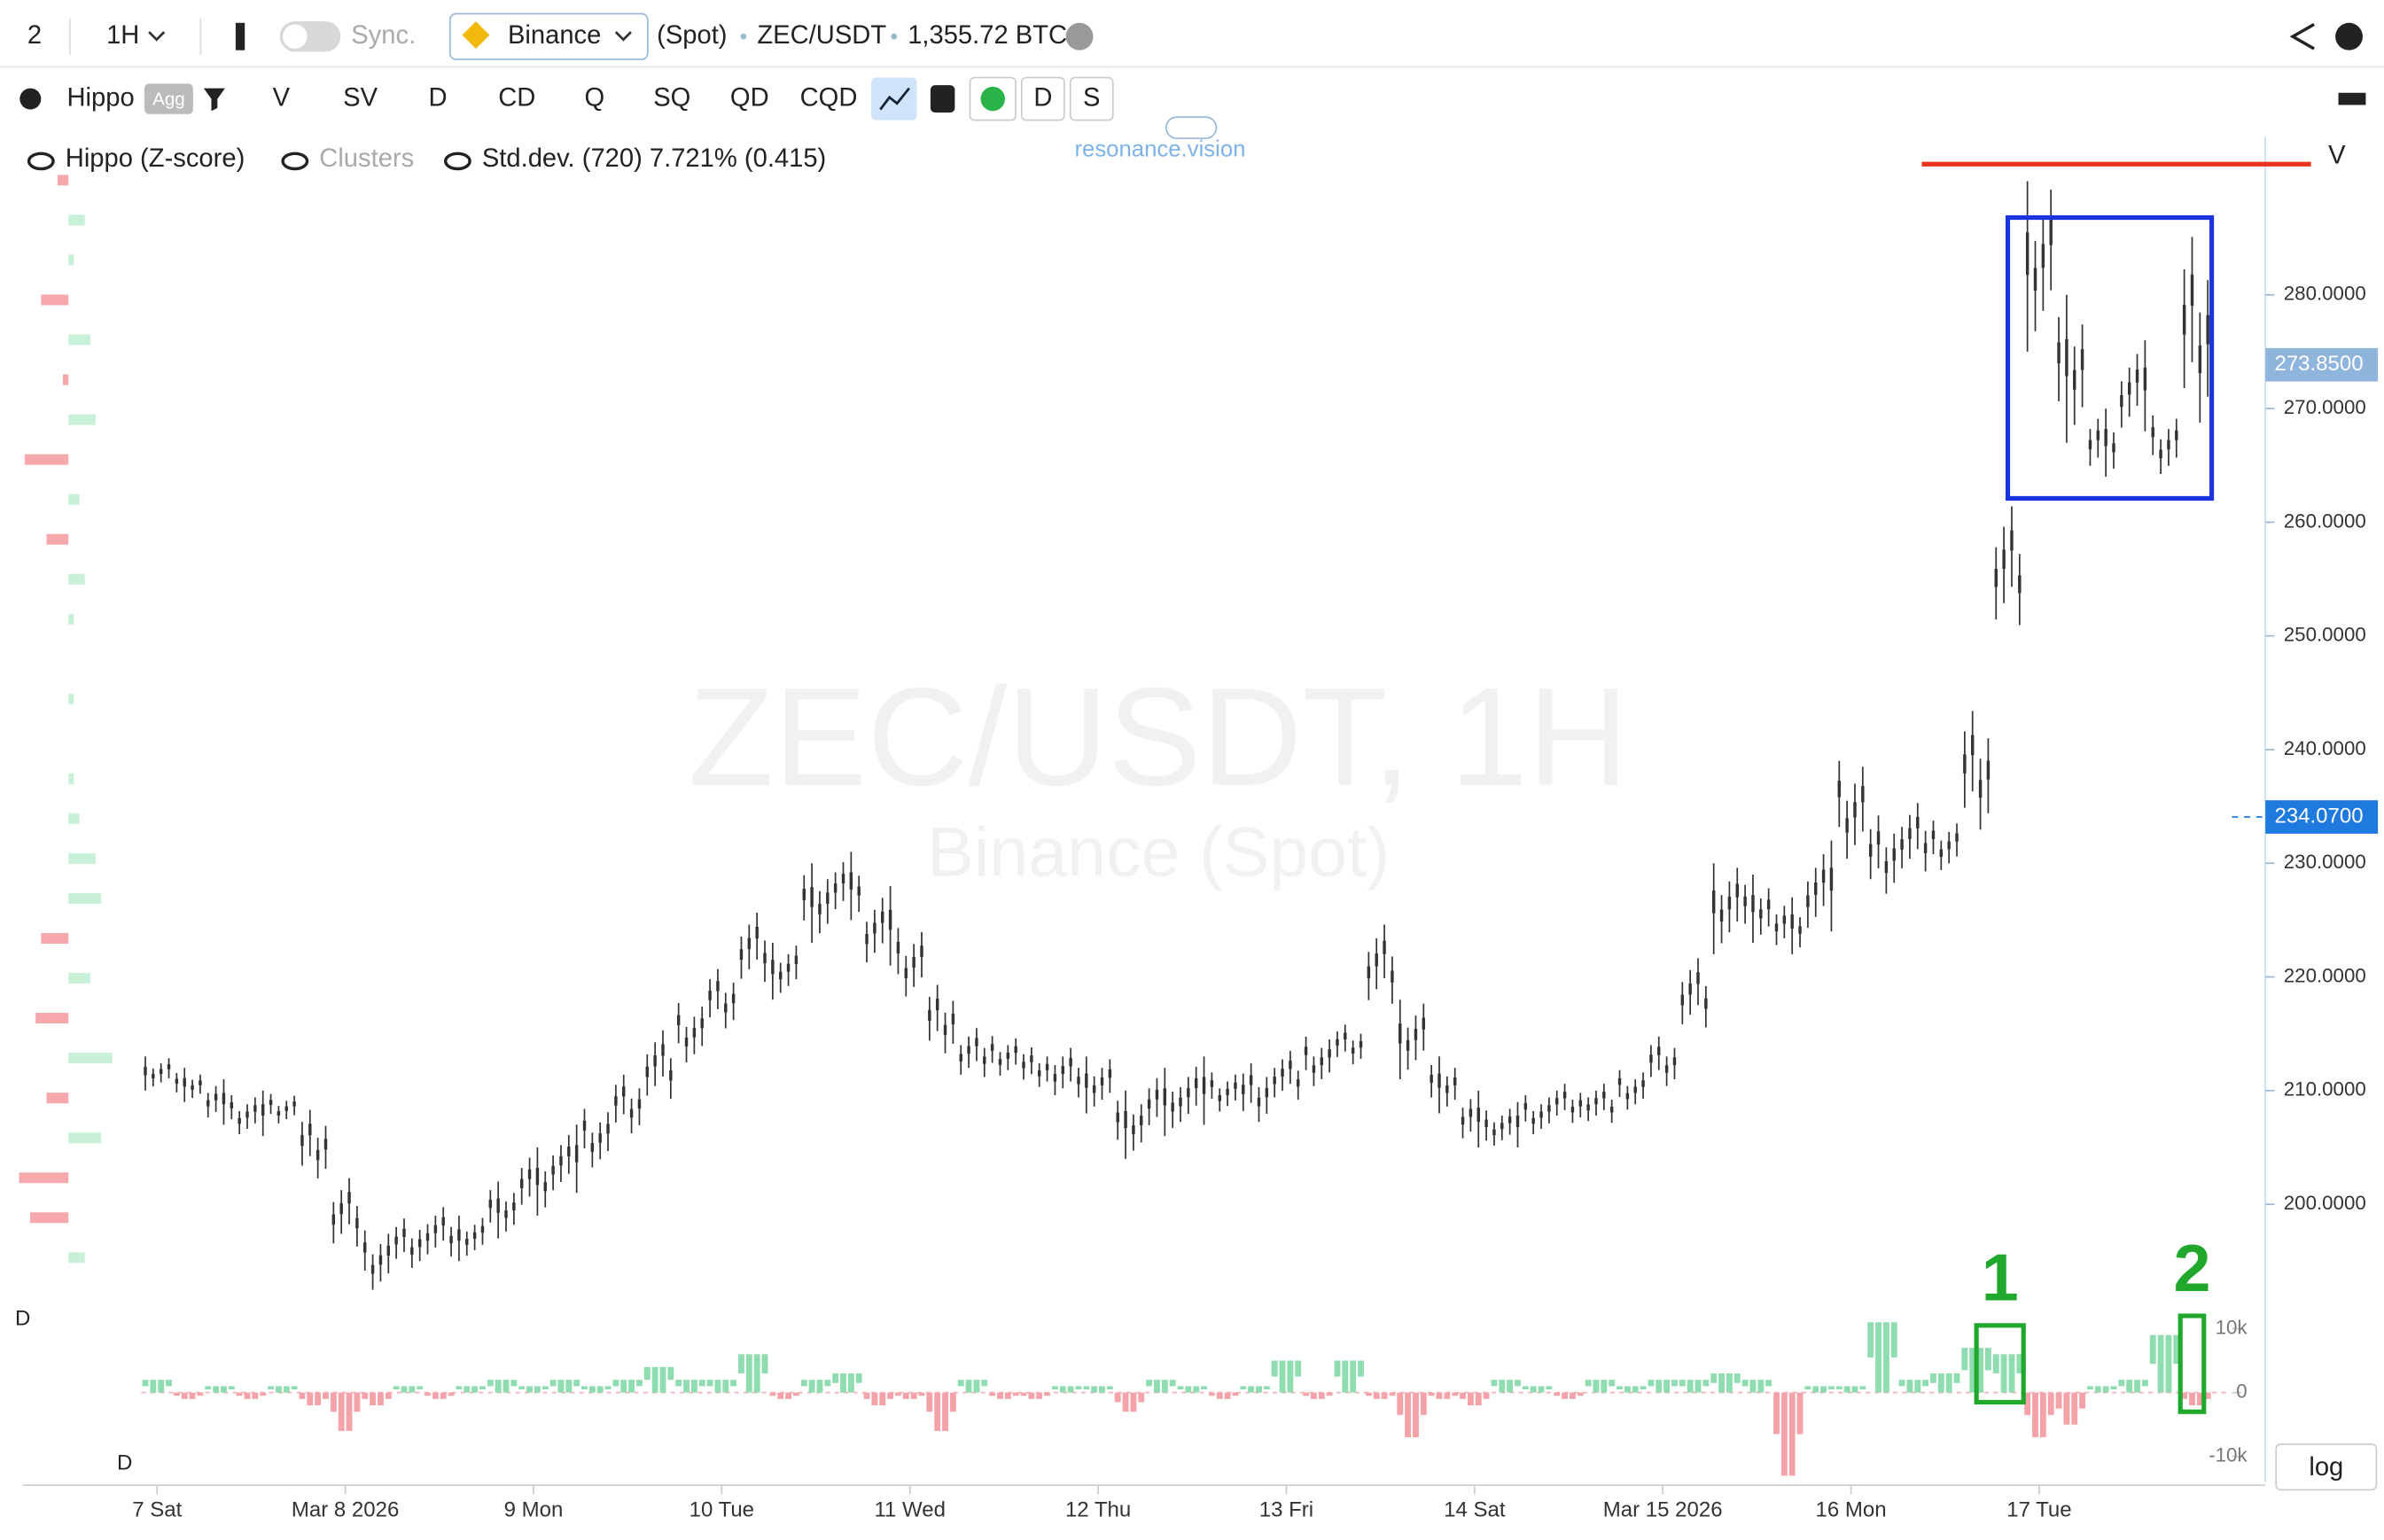  Describe the element at coordinates (360, 97) in the screenshot. I see `indicator-button: SV` at that location.